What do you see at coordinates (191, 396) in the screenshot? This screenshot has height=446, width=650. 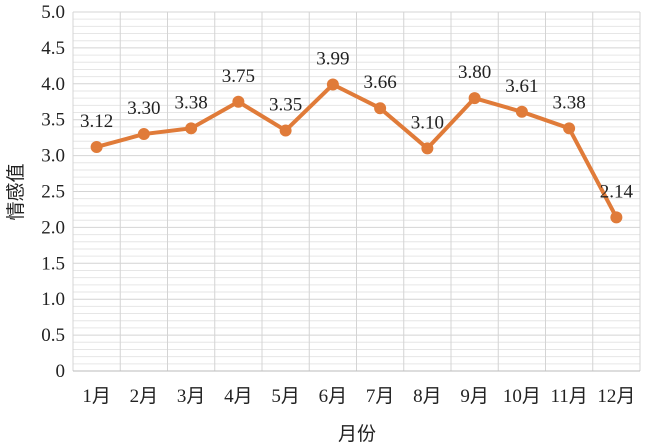 I see `x-tick-label: 3月` at bounding box center [191, 396].